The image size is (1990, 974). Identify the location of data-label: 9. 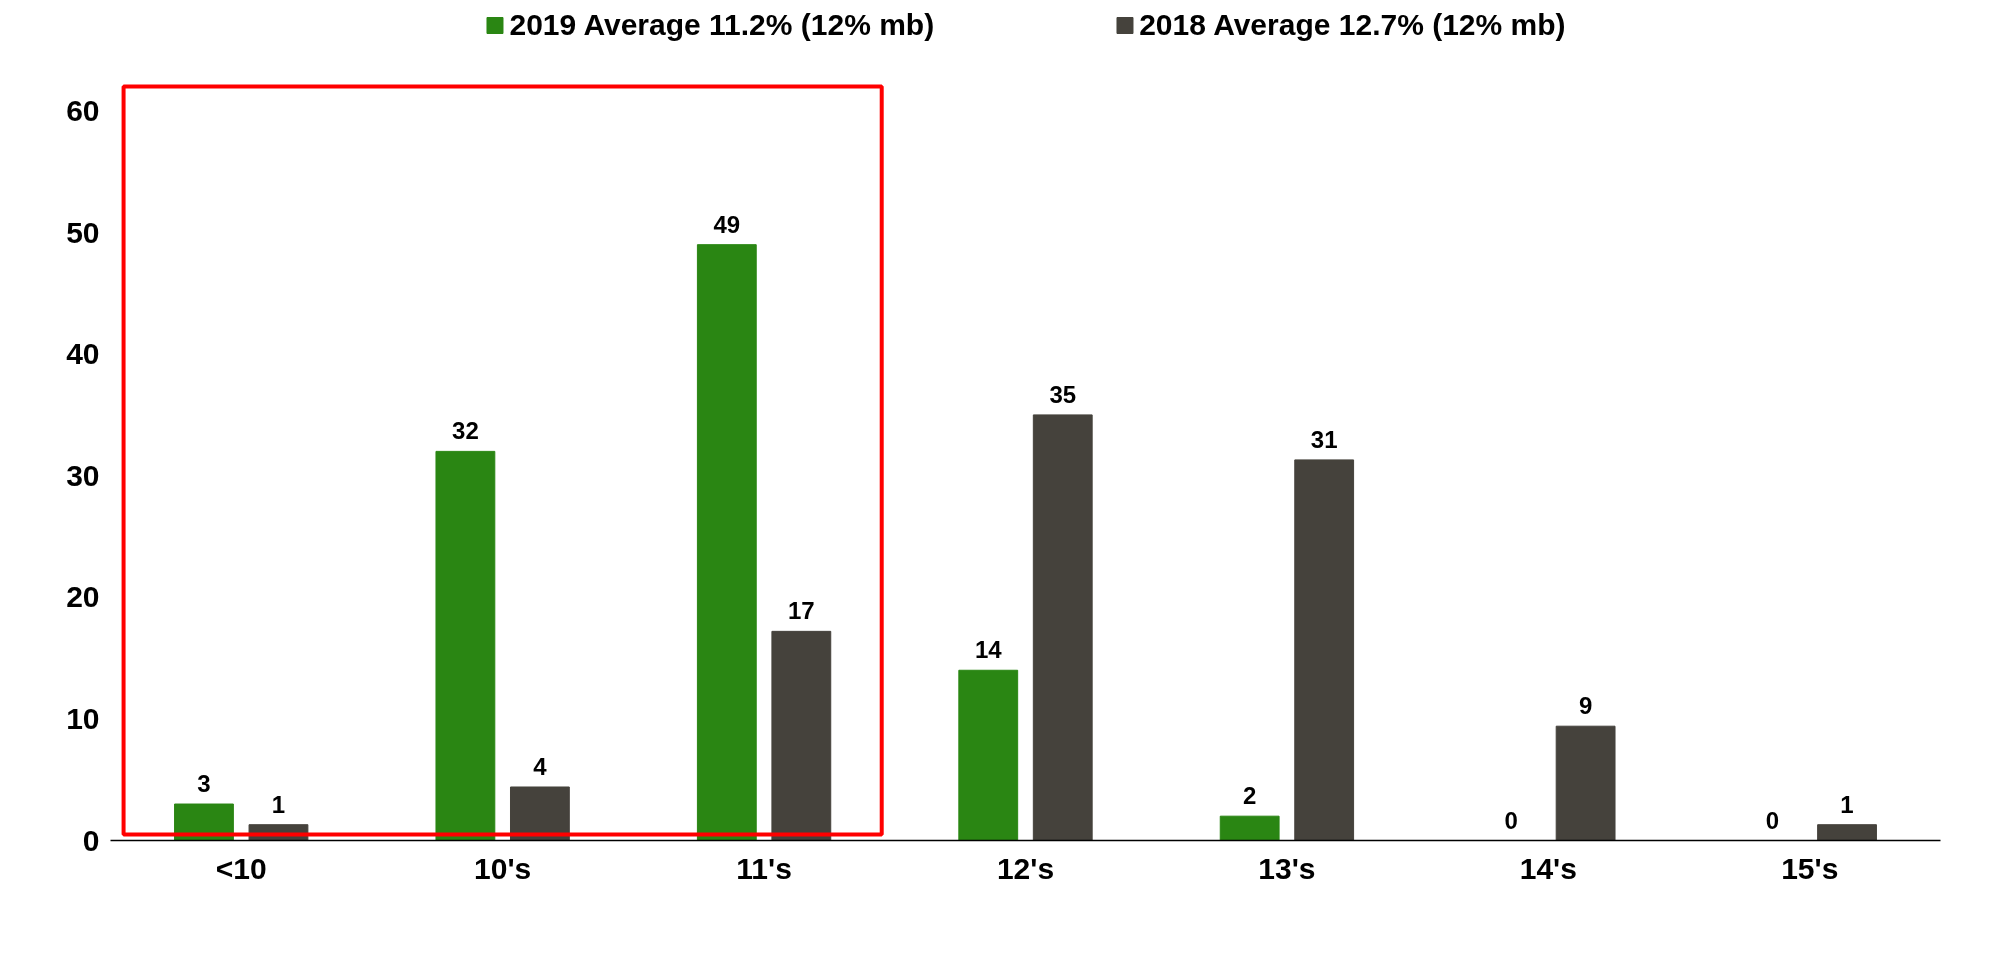
(1585, 706).